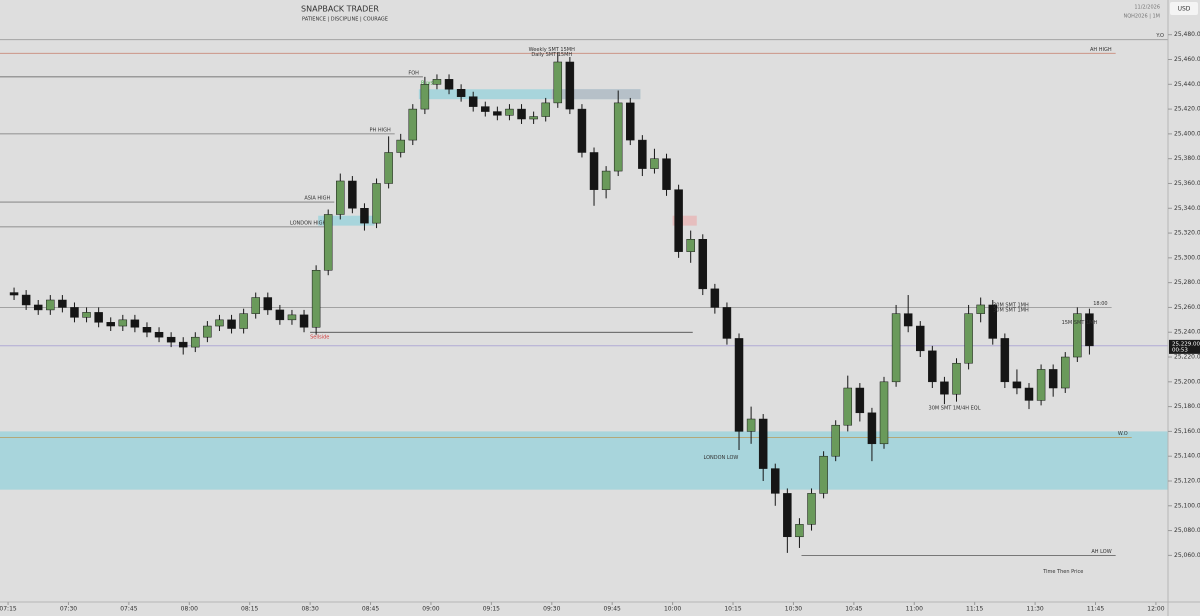 The width and height of the screenshot is (1200, 616). I want to click on sellside-label: Sellside, so click(319, 338).